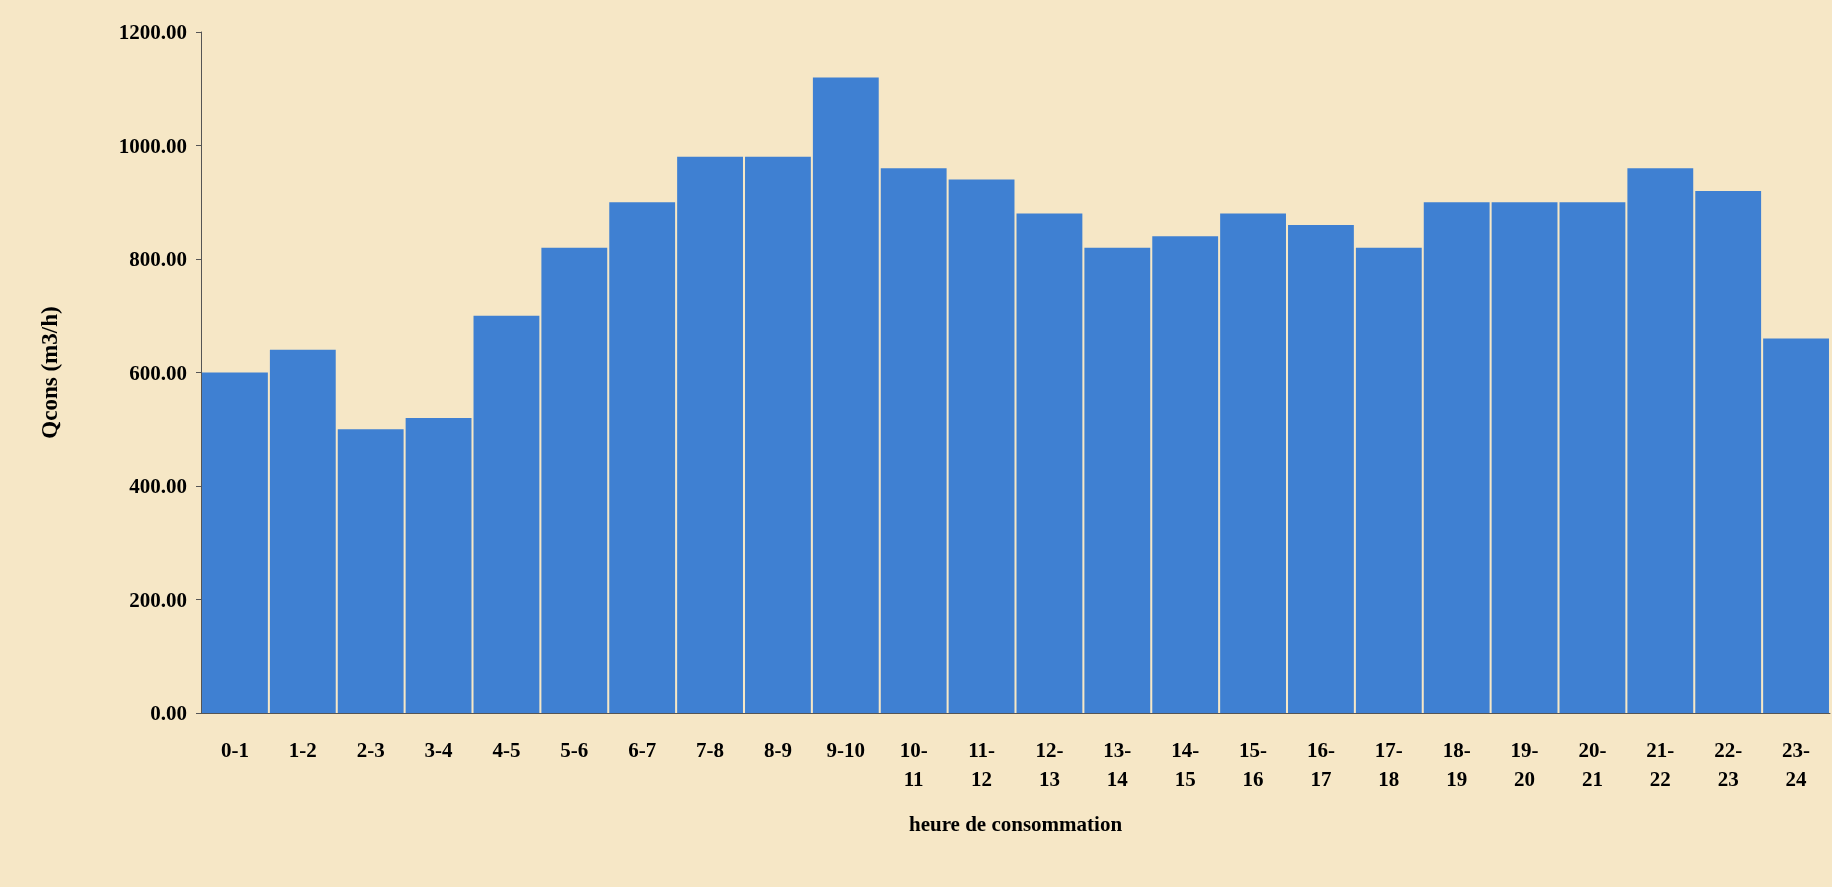 The width and height of the screenshot is (1832, 887). What do you see at coordinates (710, 749) in the screenshot?
I see `x-tick-label: 7-8` at bounding box center [710, 749].